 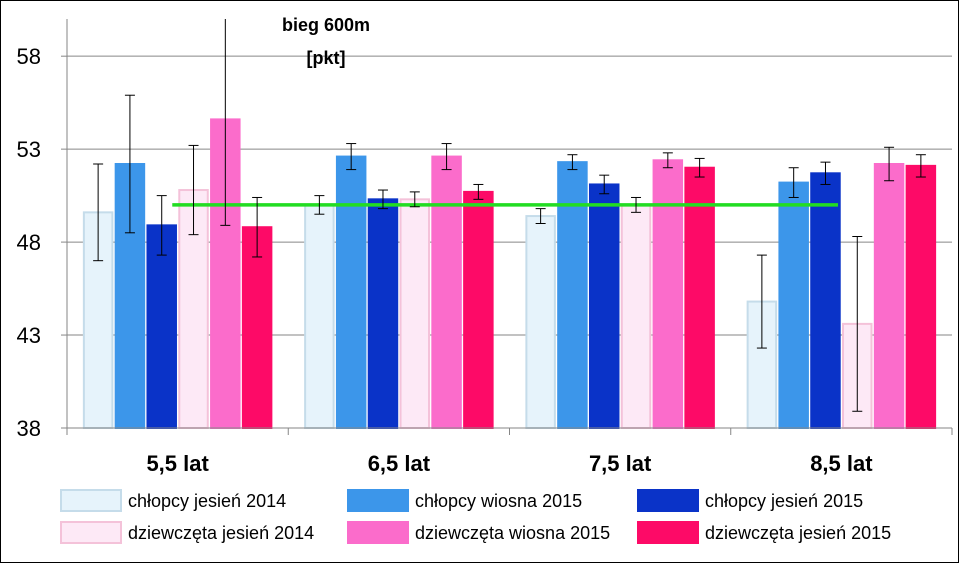 What do you see at coordinates (798, 533) in the screenshot?
I see `legend-label: dziewczęta jesień 2015` at bounding box center [798, 533].